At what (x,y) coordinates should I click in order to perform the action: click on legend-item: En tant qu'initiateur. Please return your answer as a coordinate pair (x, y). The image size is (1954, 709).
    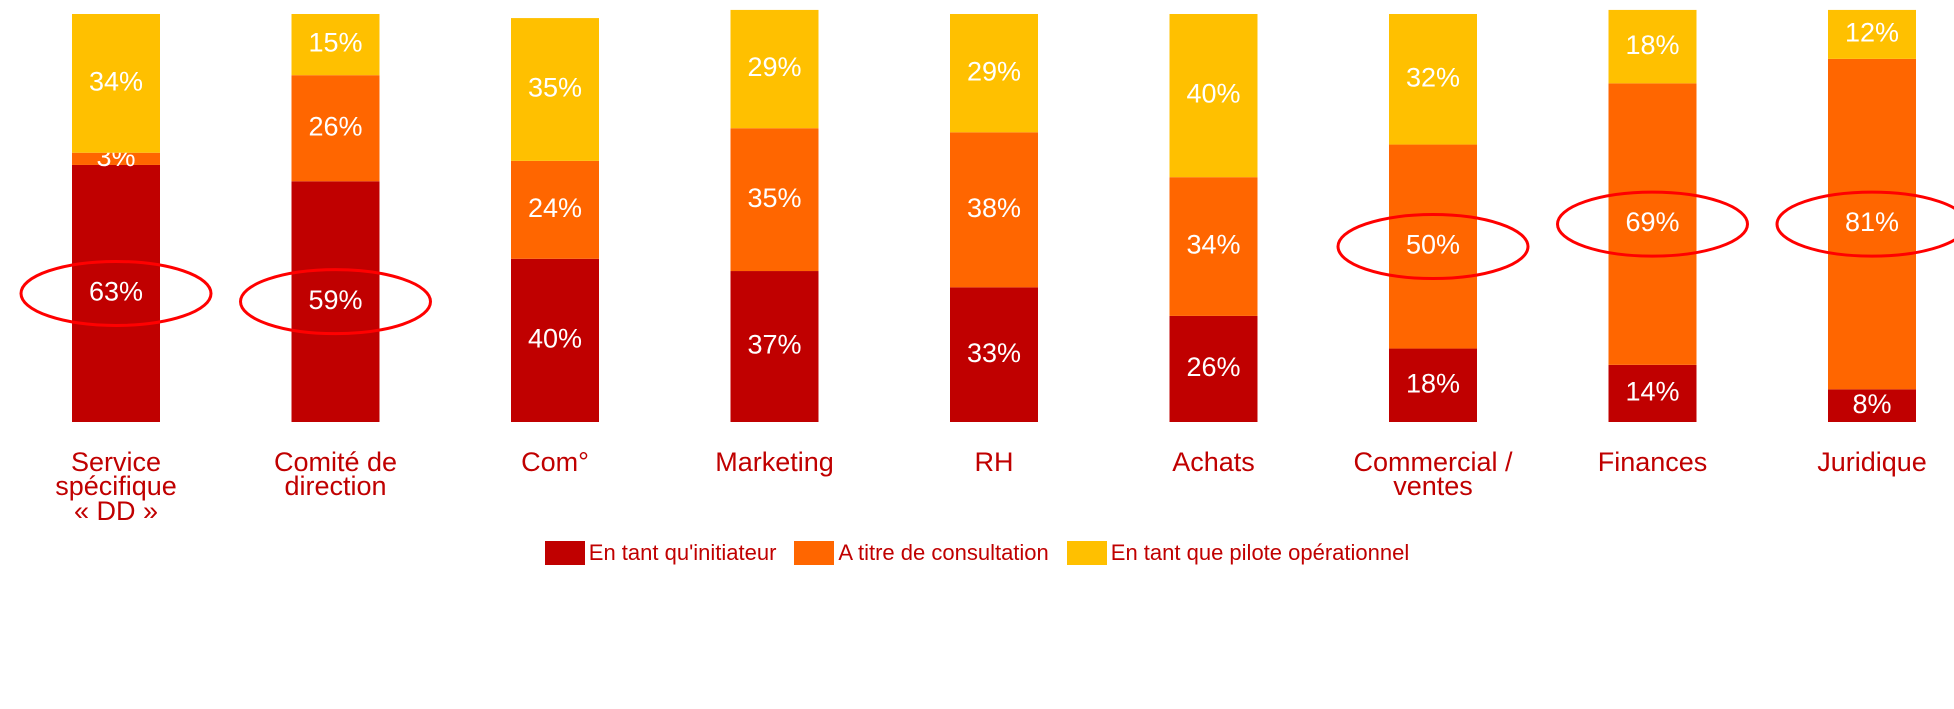
    Looking at the image, I should click on (660, 553).